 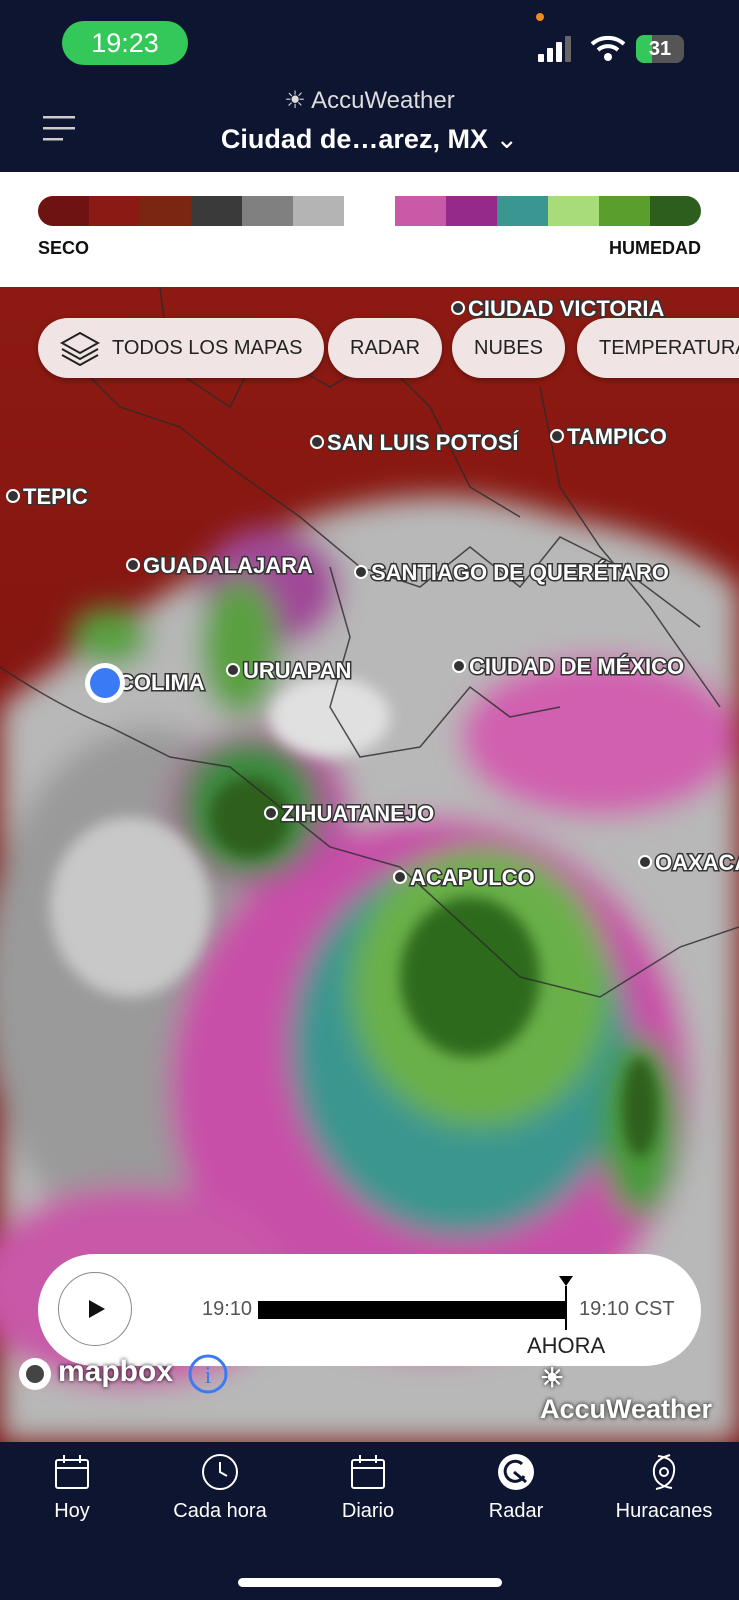 I want to click on legend-bar, so click(x=369, y=211).